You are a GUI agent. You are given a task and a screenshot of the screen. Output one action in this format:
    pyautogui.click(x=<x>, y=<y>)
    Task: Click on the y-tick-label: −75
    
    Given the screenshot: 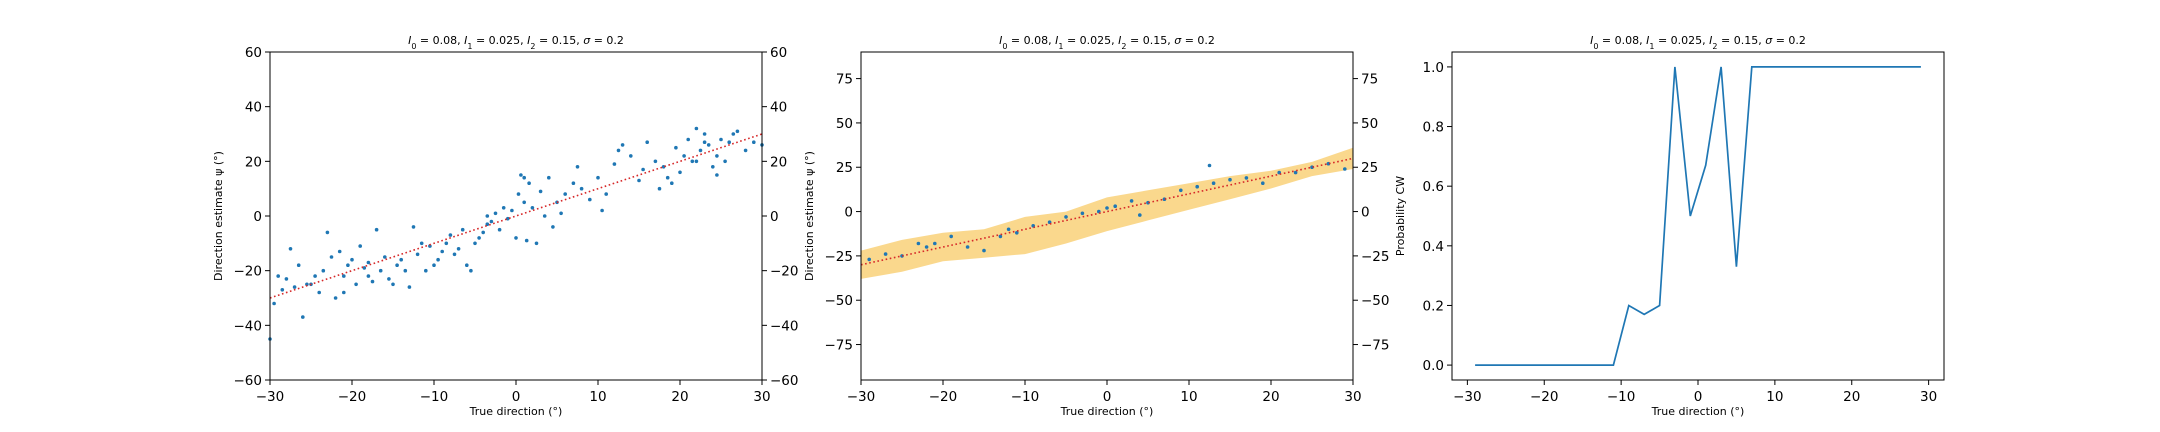 What is the action you would take?
    pyautogui.click(x=839, y=346)
    